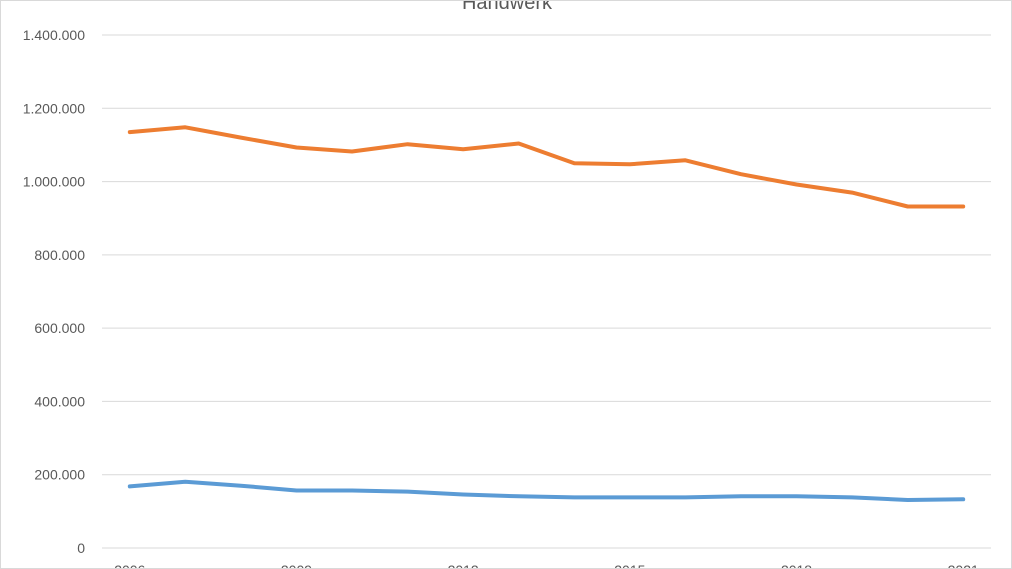 The width and height of the screenshot is (1012, 569). Describe the element at coordinates (629, 565) in the screenshot. I see `x-tick-label: 2015` at that location.